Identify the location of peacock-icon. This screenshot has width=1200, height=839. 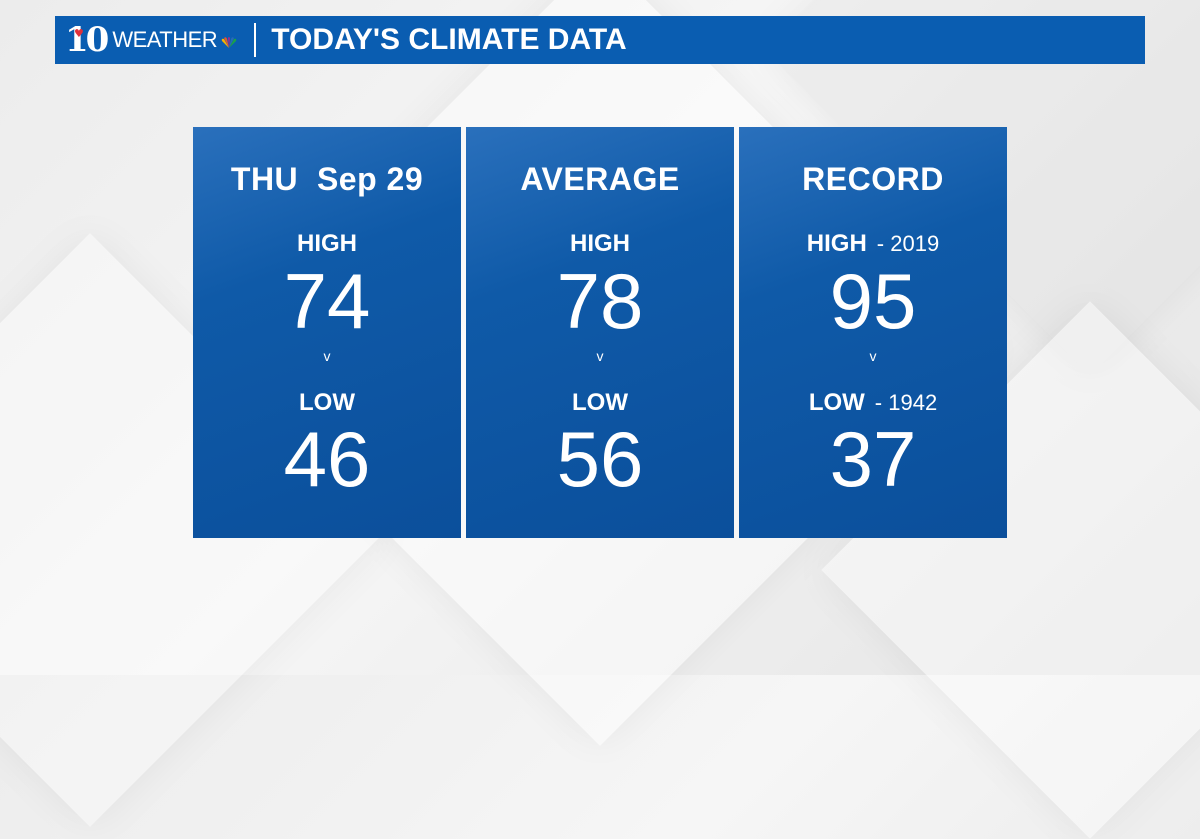
(229, 42).